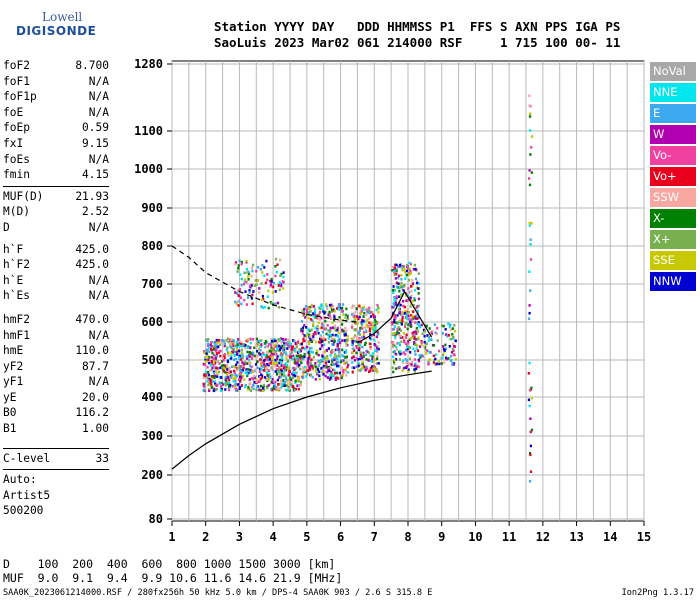  I want to click on param-name: foEp, so click(16, 128).